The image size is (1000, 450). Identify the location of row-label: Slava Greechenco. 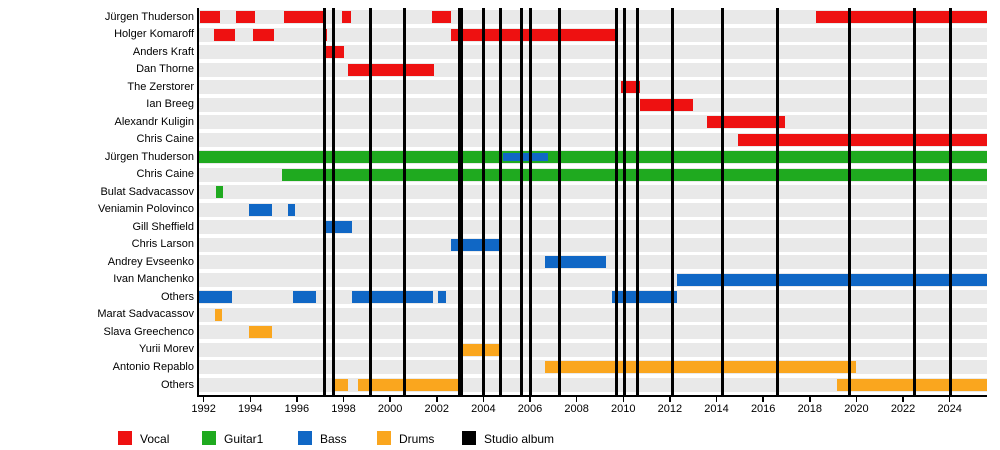
(149, 331).